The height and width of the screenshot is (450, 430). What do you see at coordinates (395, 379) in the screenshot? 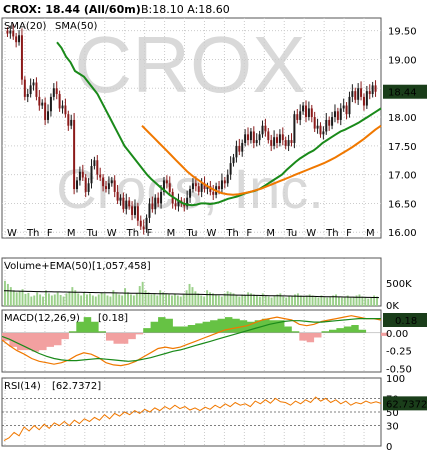
I see `rsi-y-tick: 100` at bounding box center [395, 379].